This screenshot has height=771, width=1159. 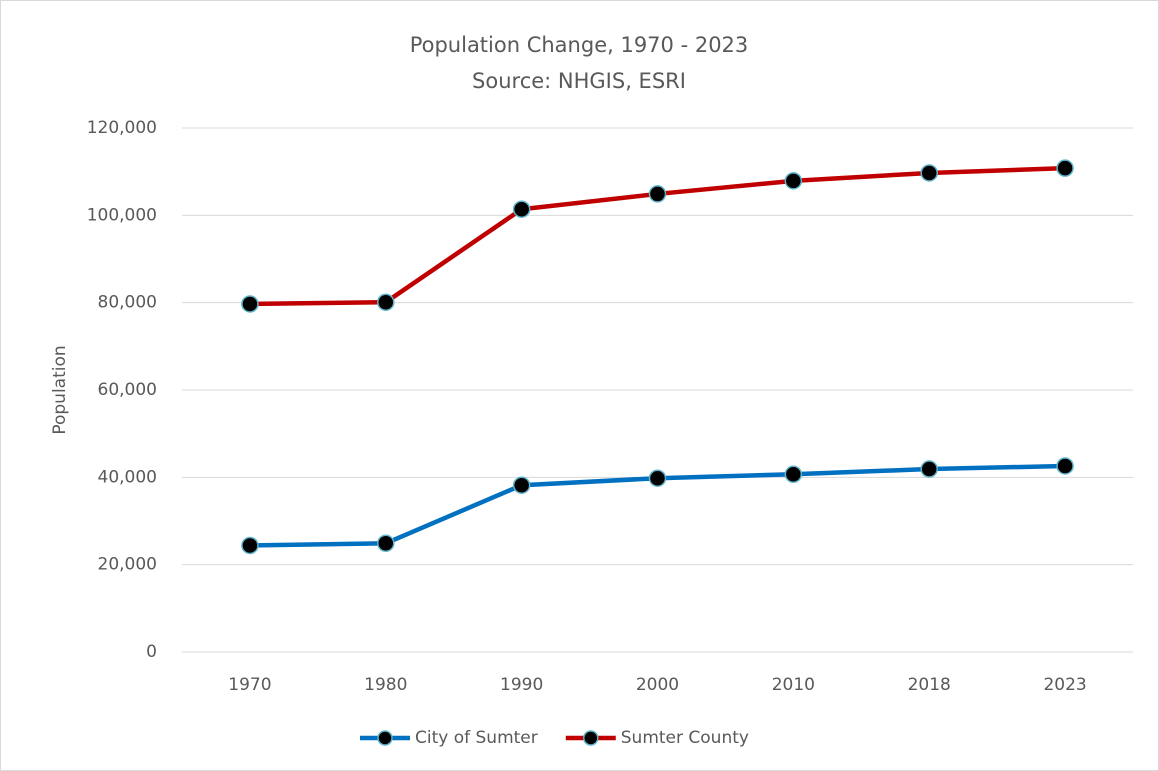 I want to click on x-tick-label: 1980, so click(x=385, y=685).